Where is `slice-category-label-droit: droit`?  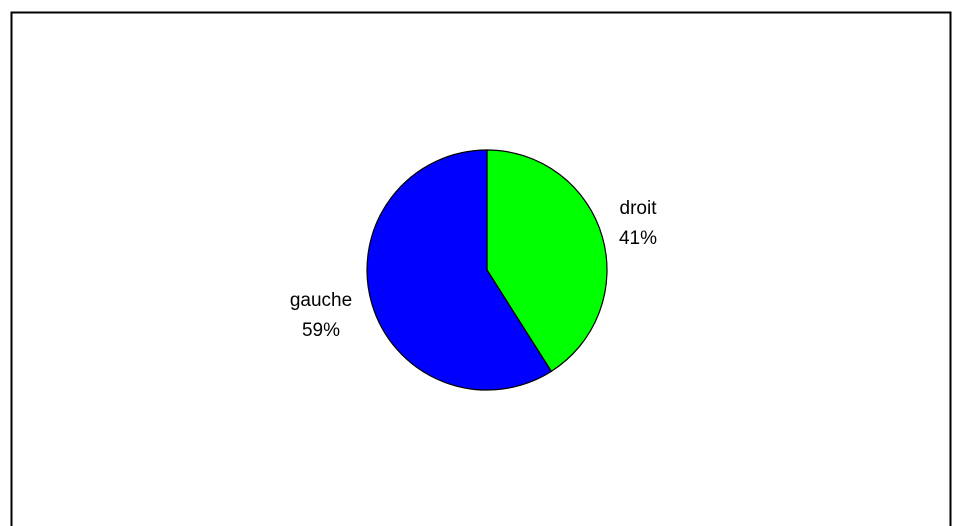 slice-category-label-droit: droit is located at coordinates (639, 208).